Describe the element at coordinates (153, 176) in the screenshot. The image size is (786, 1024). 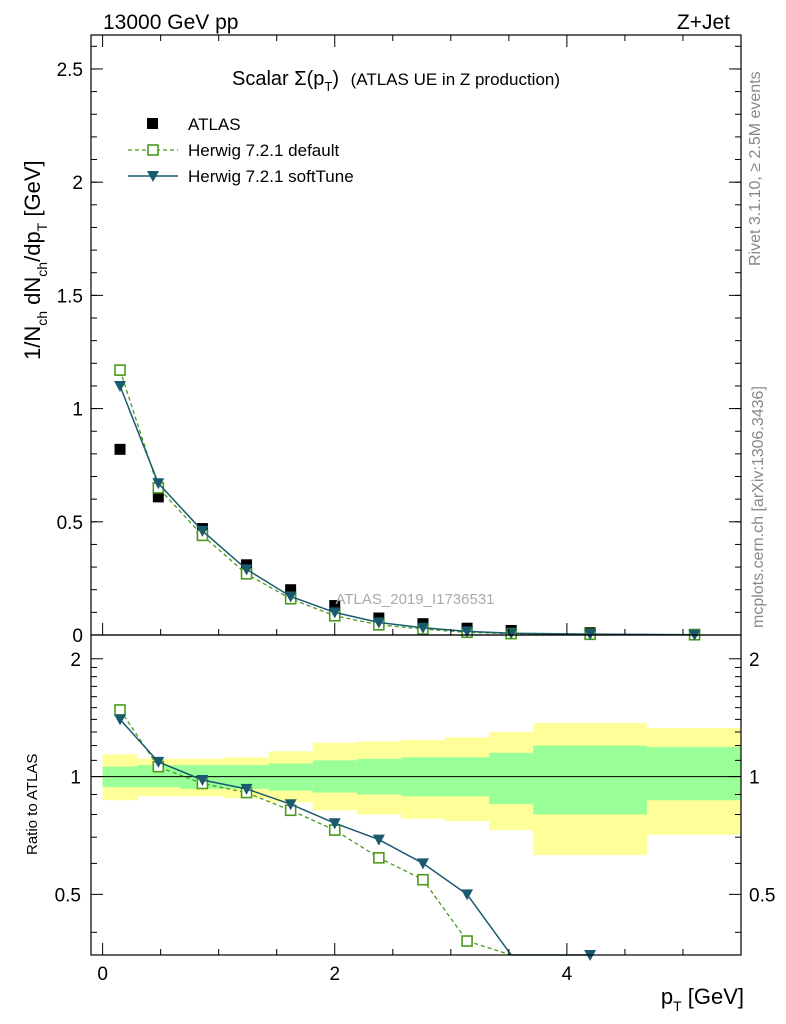
I see `legend-softtune-marker` at that location.